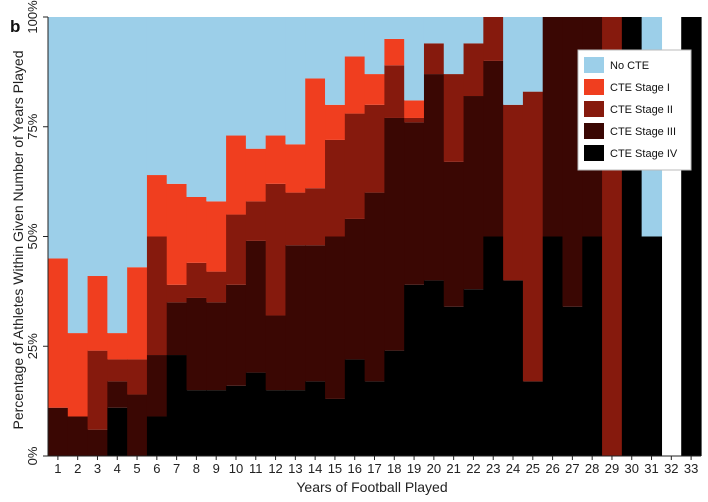 The height and width of the screenshot is (502, 708). What do you see at coordinates (354, 468) in the screenshot?
I see `x-tick-label: 16` at bounding box center [354, 468].